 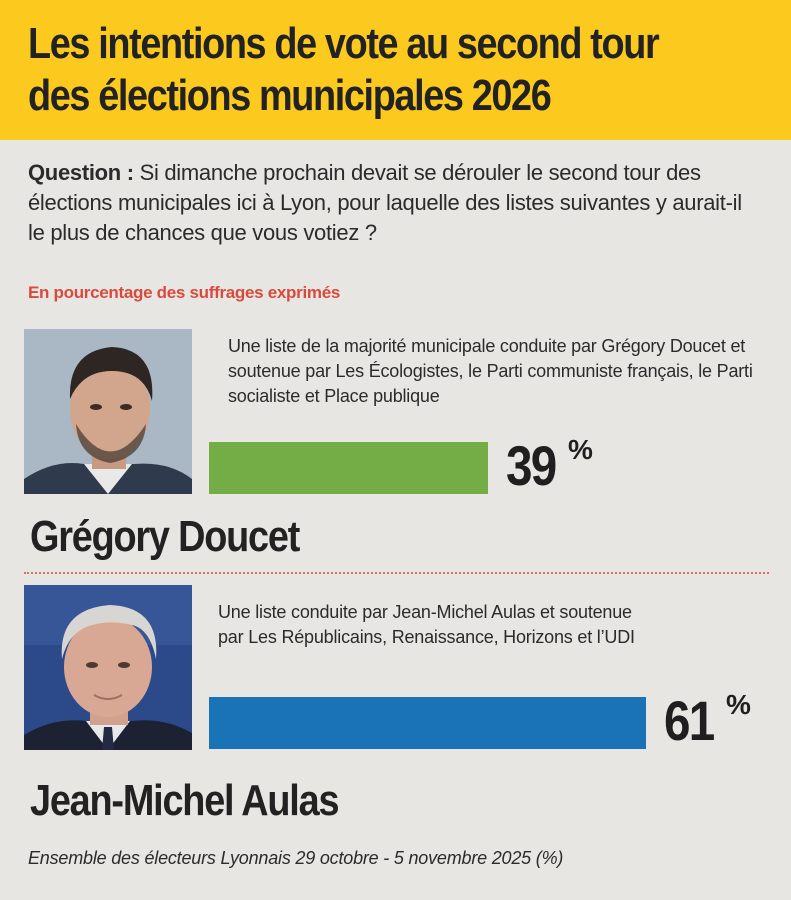 I want to click on question-label: Question :, so click(x=81, y=172).